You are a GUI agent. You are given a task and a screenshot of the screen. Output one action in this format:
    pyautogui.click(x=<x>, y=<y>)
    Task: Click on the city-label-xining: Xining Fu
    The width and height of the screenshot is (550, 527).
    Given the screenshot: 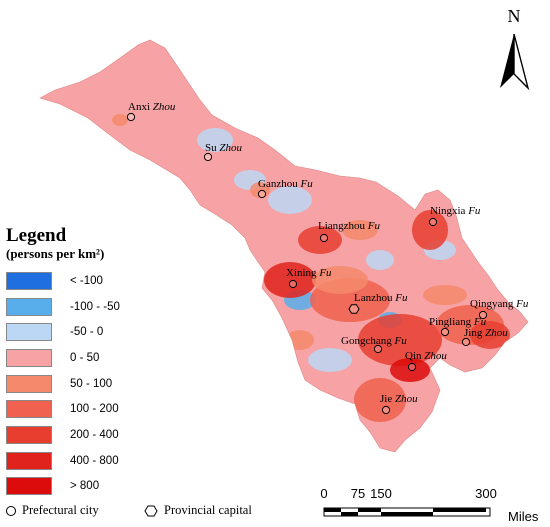 What is the action you would take?
    pyautogui.click(x=309, y=273)
    